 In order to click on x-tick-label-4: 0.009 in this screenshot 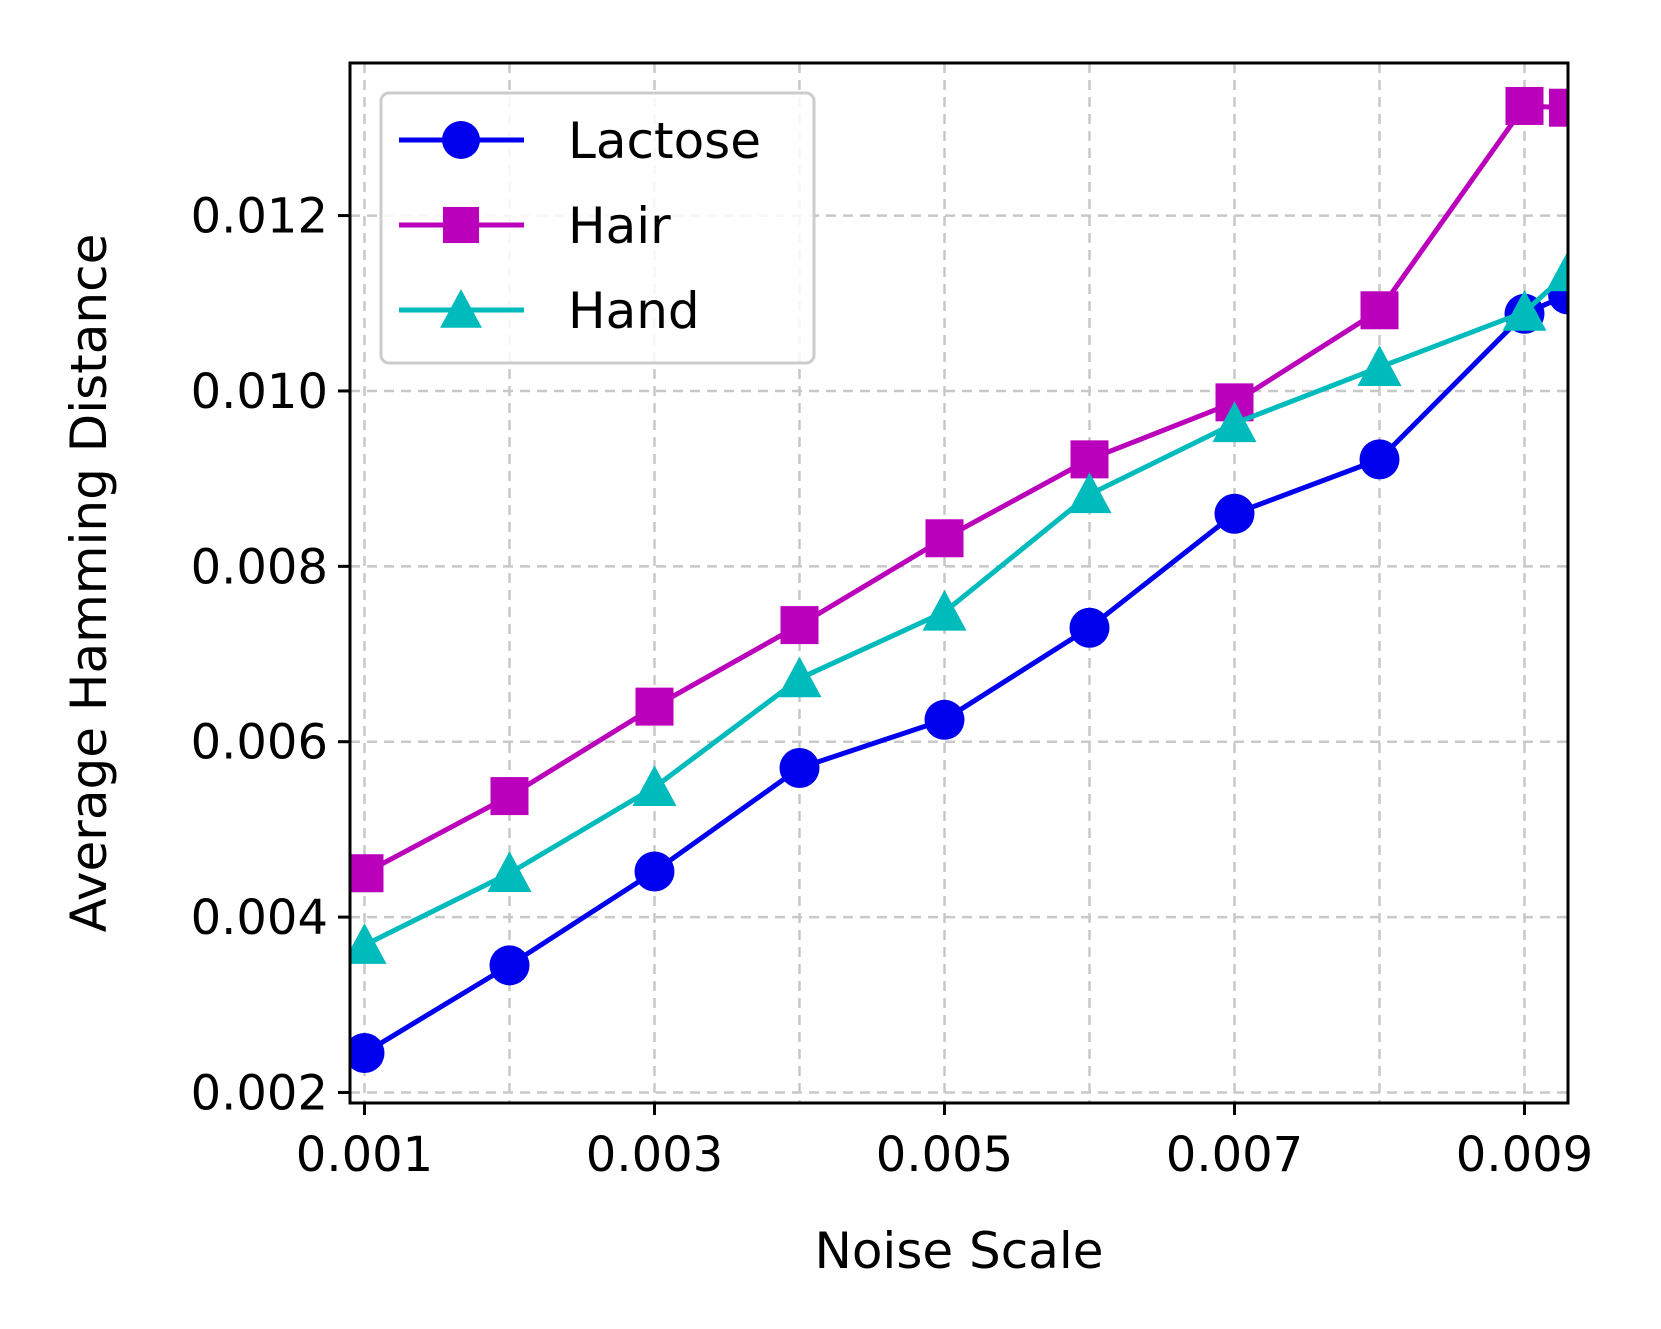, I will do `click(1524, 1155)`.